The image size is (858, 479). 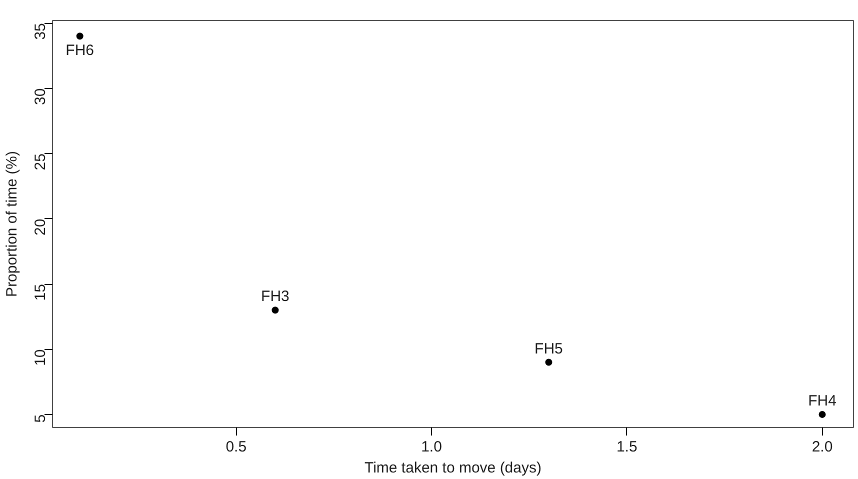 I want to click on y-tick-label: 20, so click(x=40, y=227).